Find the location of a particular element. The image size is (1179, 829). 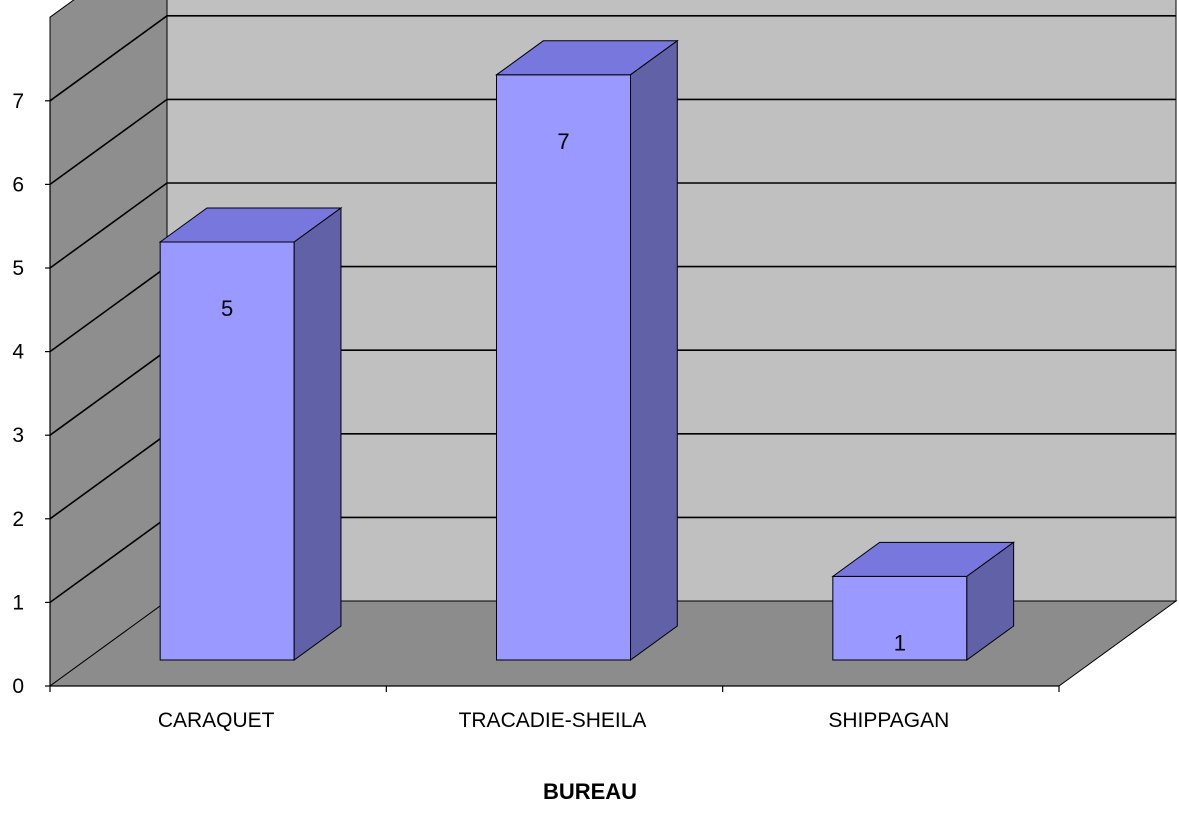

category-label: CARAQUET is located at coordinates (216, 720).